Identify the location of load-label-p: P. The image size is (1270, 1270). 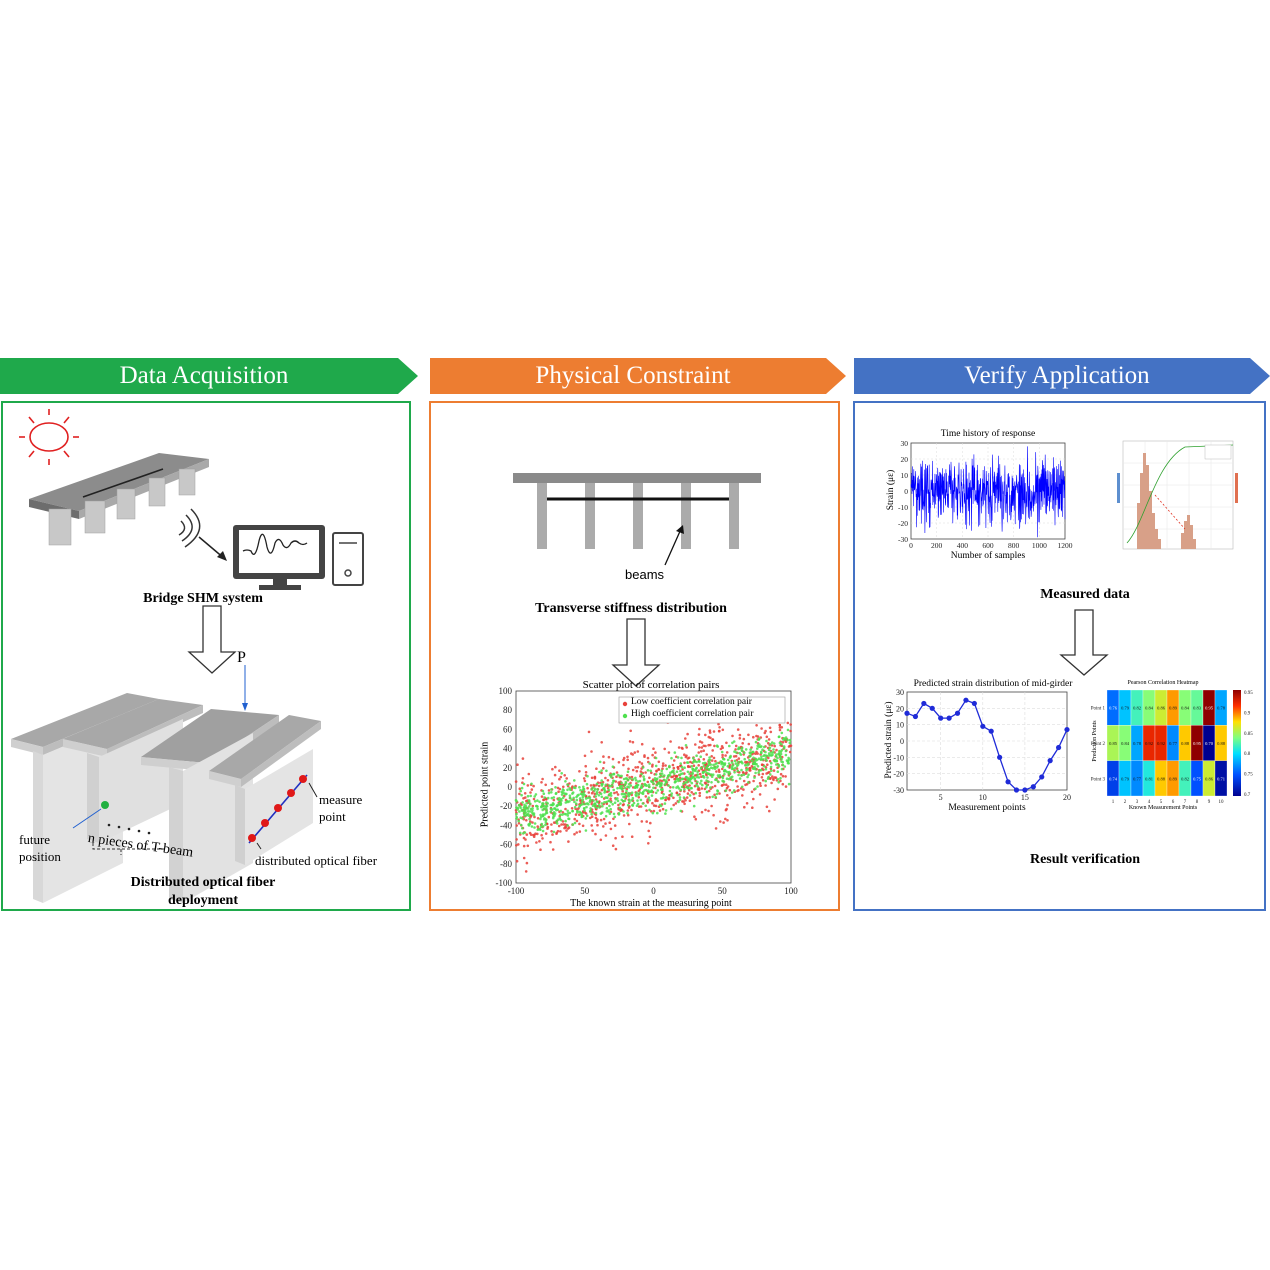
(241, 657).